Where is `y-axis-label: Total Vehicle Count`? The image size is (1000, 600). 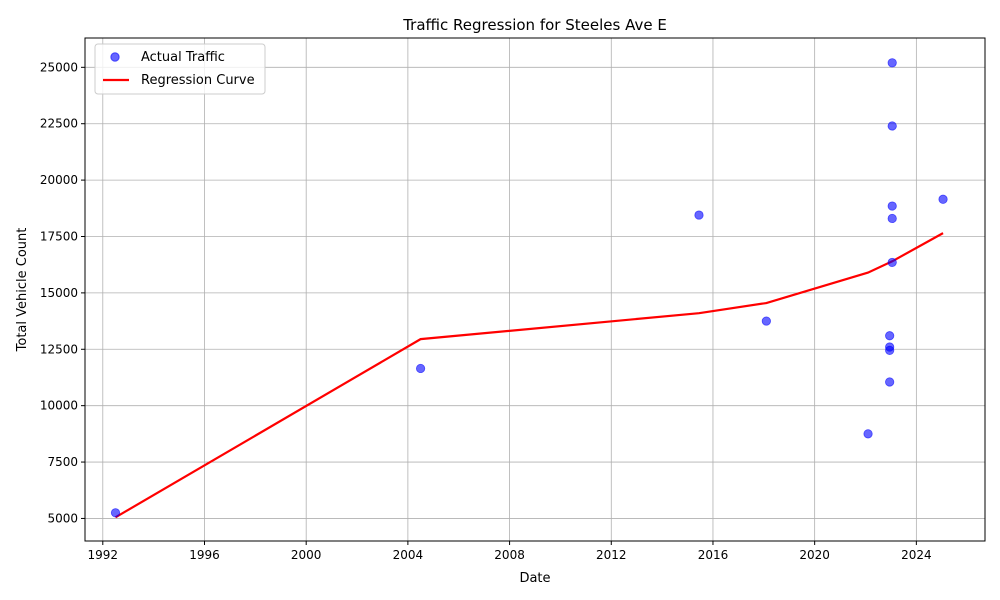
y-axis-label: Total Vehicle Count is located at coordinates (22, 290).